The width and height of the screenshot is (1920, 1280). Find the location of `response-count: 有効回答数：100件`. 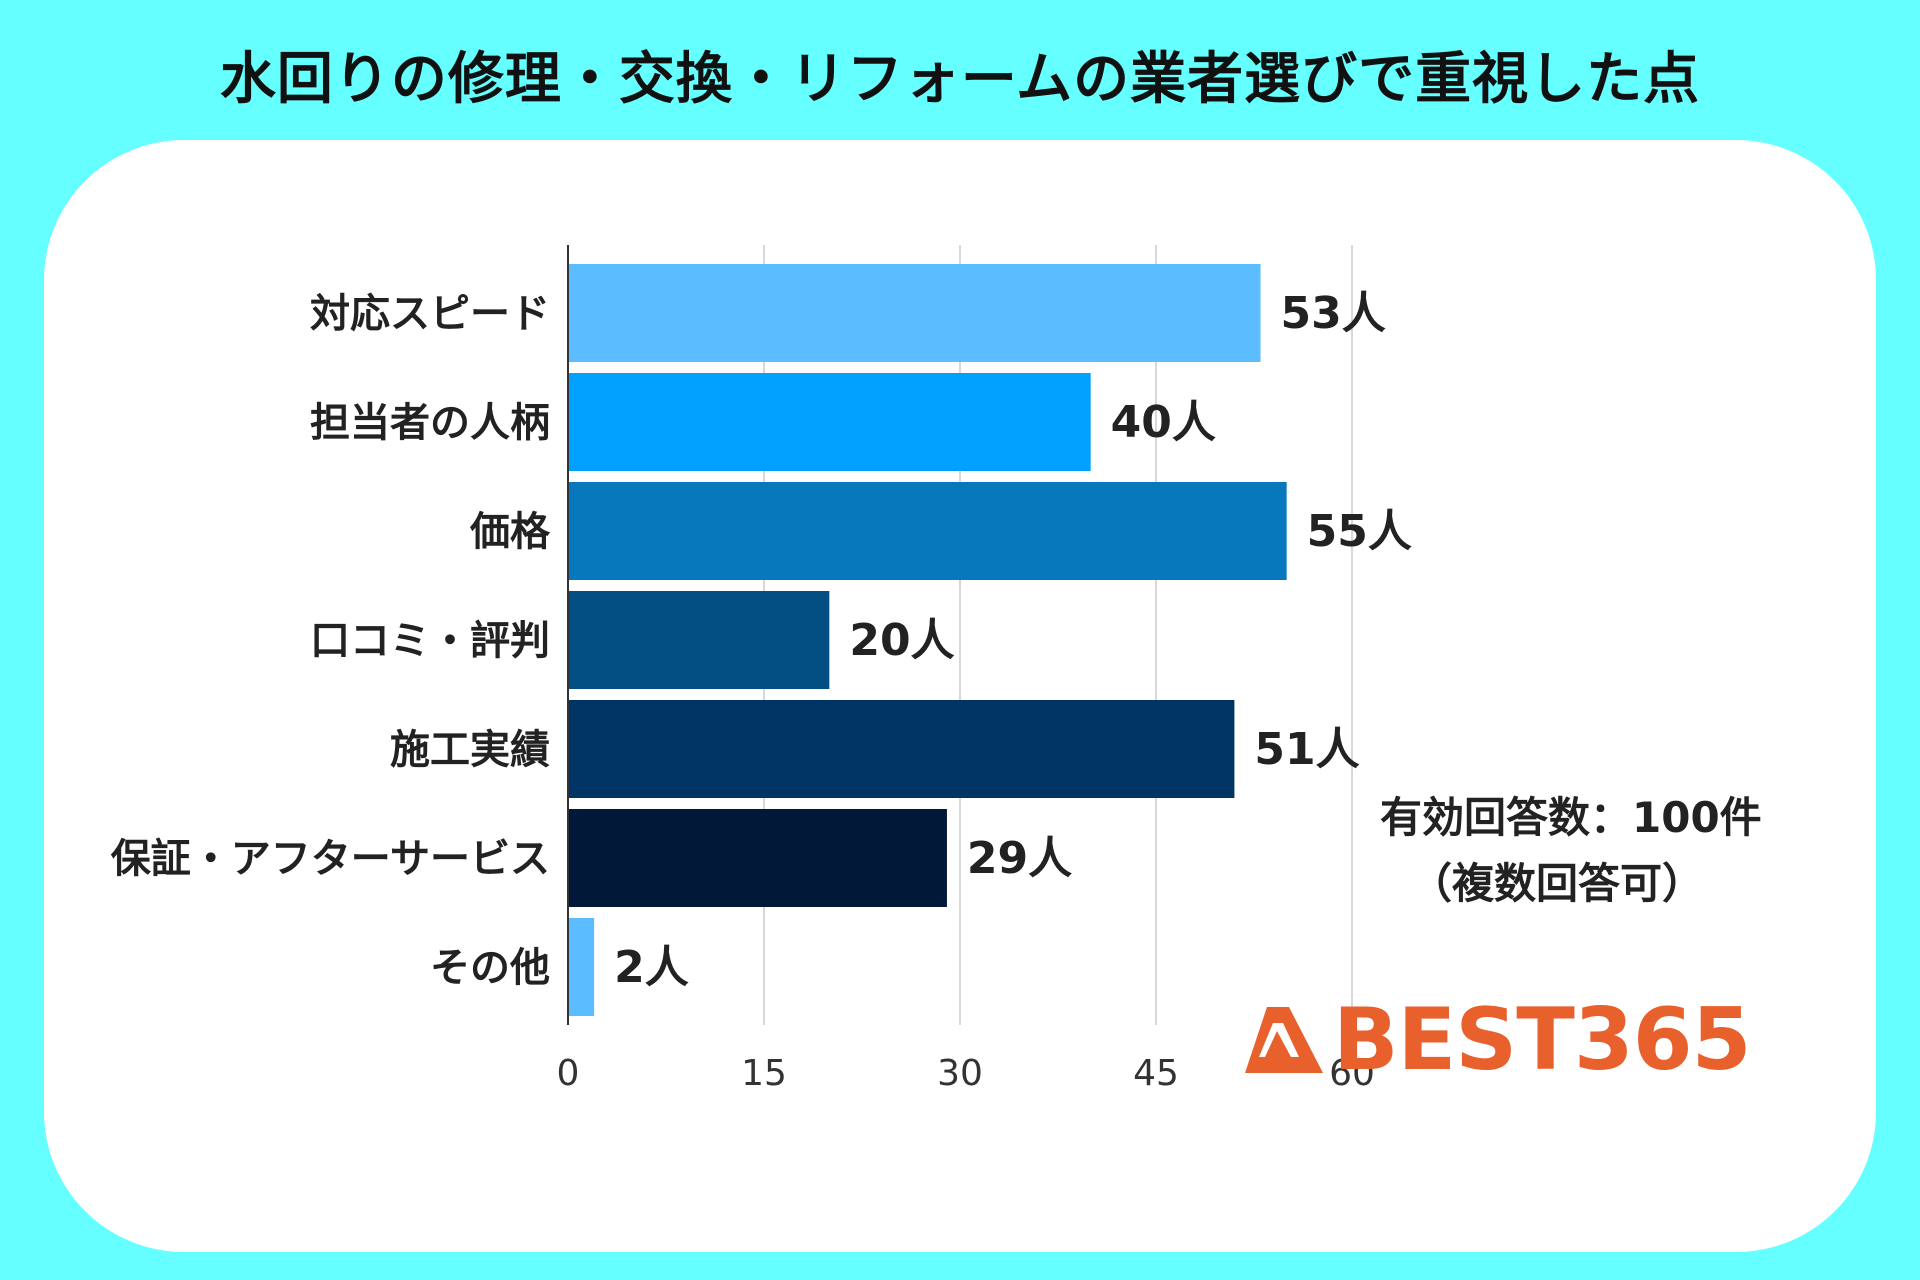

response-count: 有効回答数：100件 is located at coordinates (1571, 817).